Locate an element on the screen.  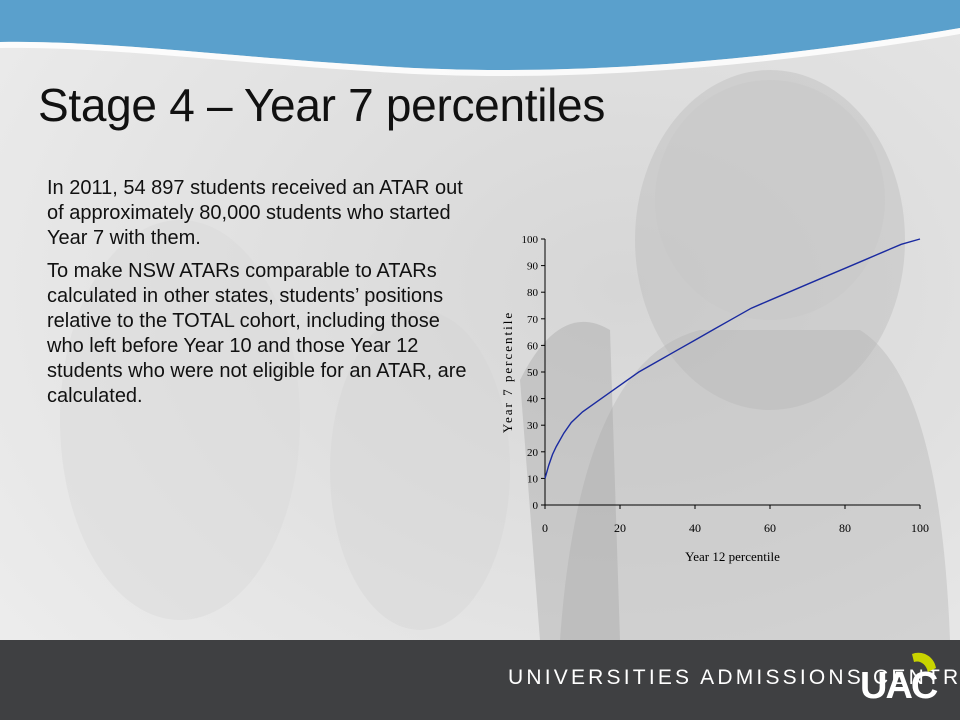
y-tick-label: 40 is located at coordinates (533, 400).